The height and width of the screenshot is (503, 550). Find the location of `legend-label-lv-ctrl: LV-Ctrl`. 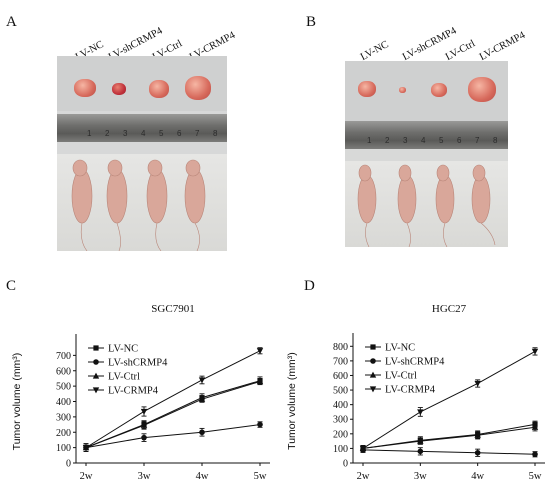

legend-label-lv-ctrl: LV-Ctrl is located at coordinates (124, 377).